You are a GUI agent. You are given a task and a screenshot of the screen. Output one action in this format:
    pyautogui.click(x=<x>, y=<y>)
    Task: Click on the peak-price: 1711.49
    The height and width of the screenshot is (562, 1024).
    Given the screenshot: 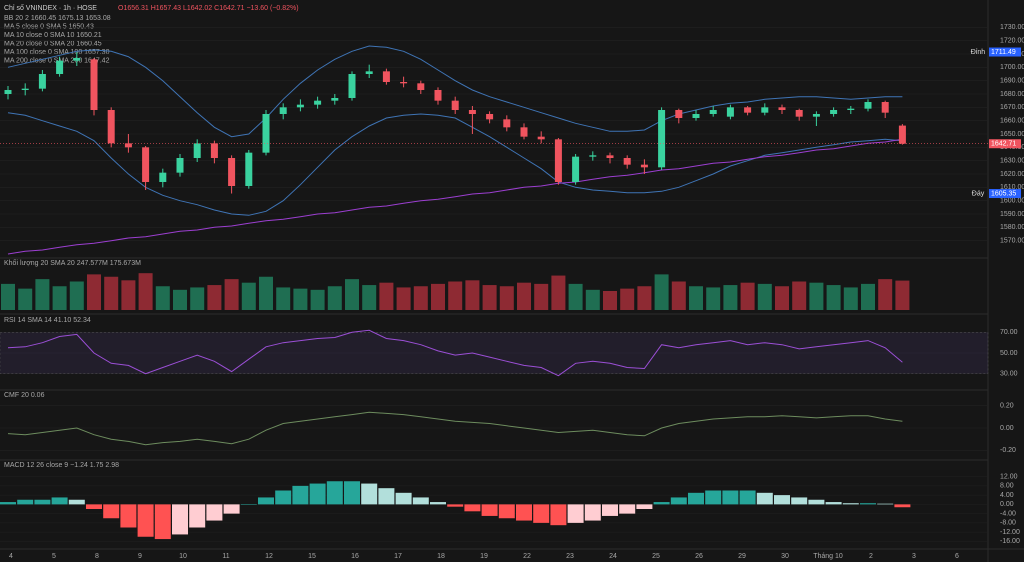 What is the action you would take?
    pyautogui.click(x=1003, y=52)
    